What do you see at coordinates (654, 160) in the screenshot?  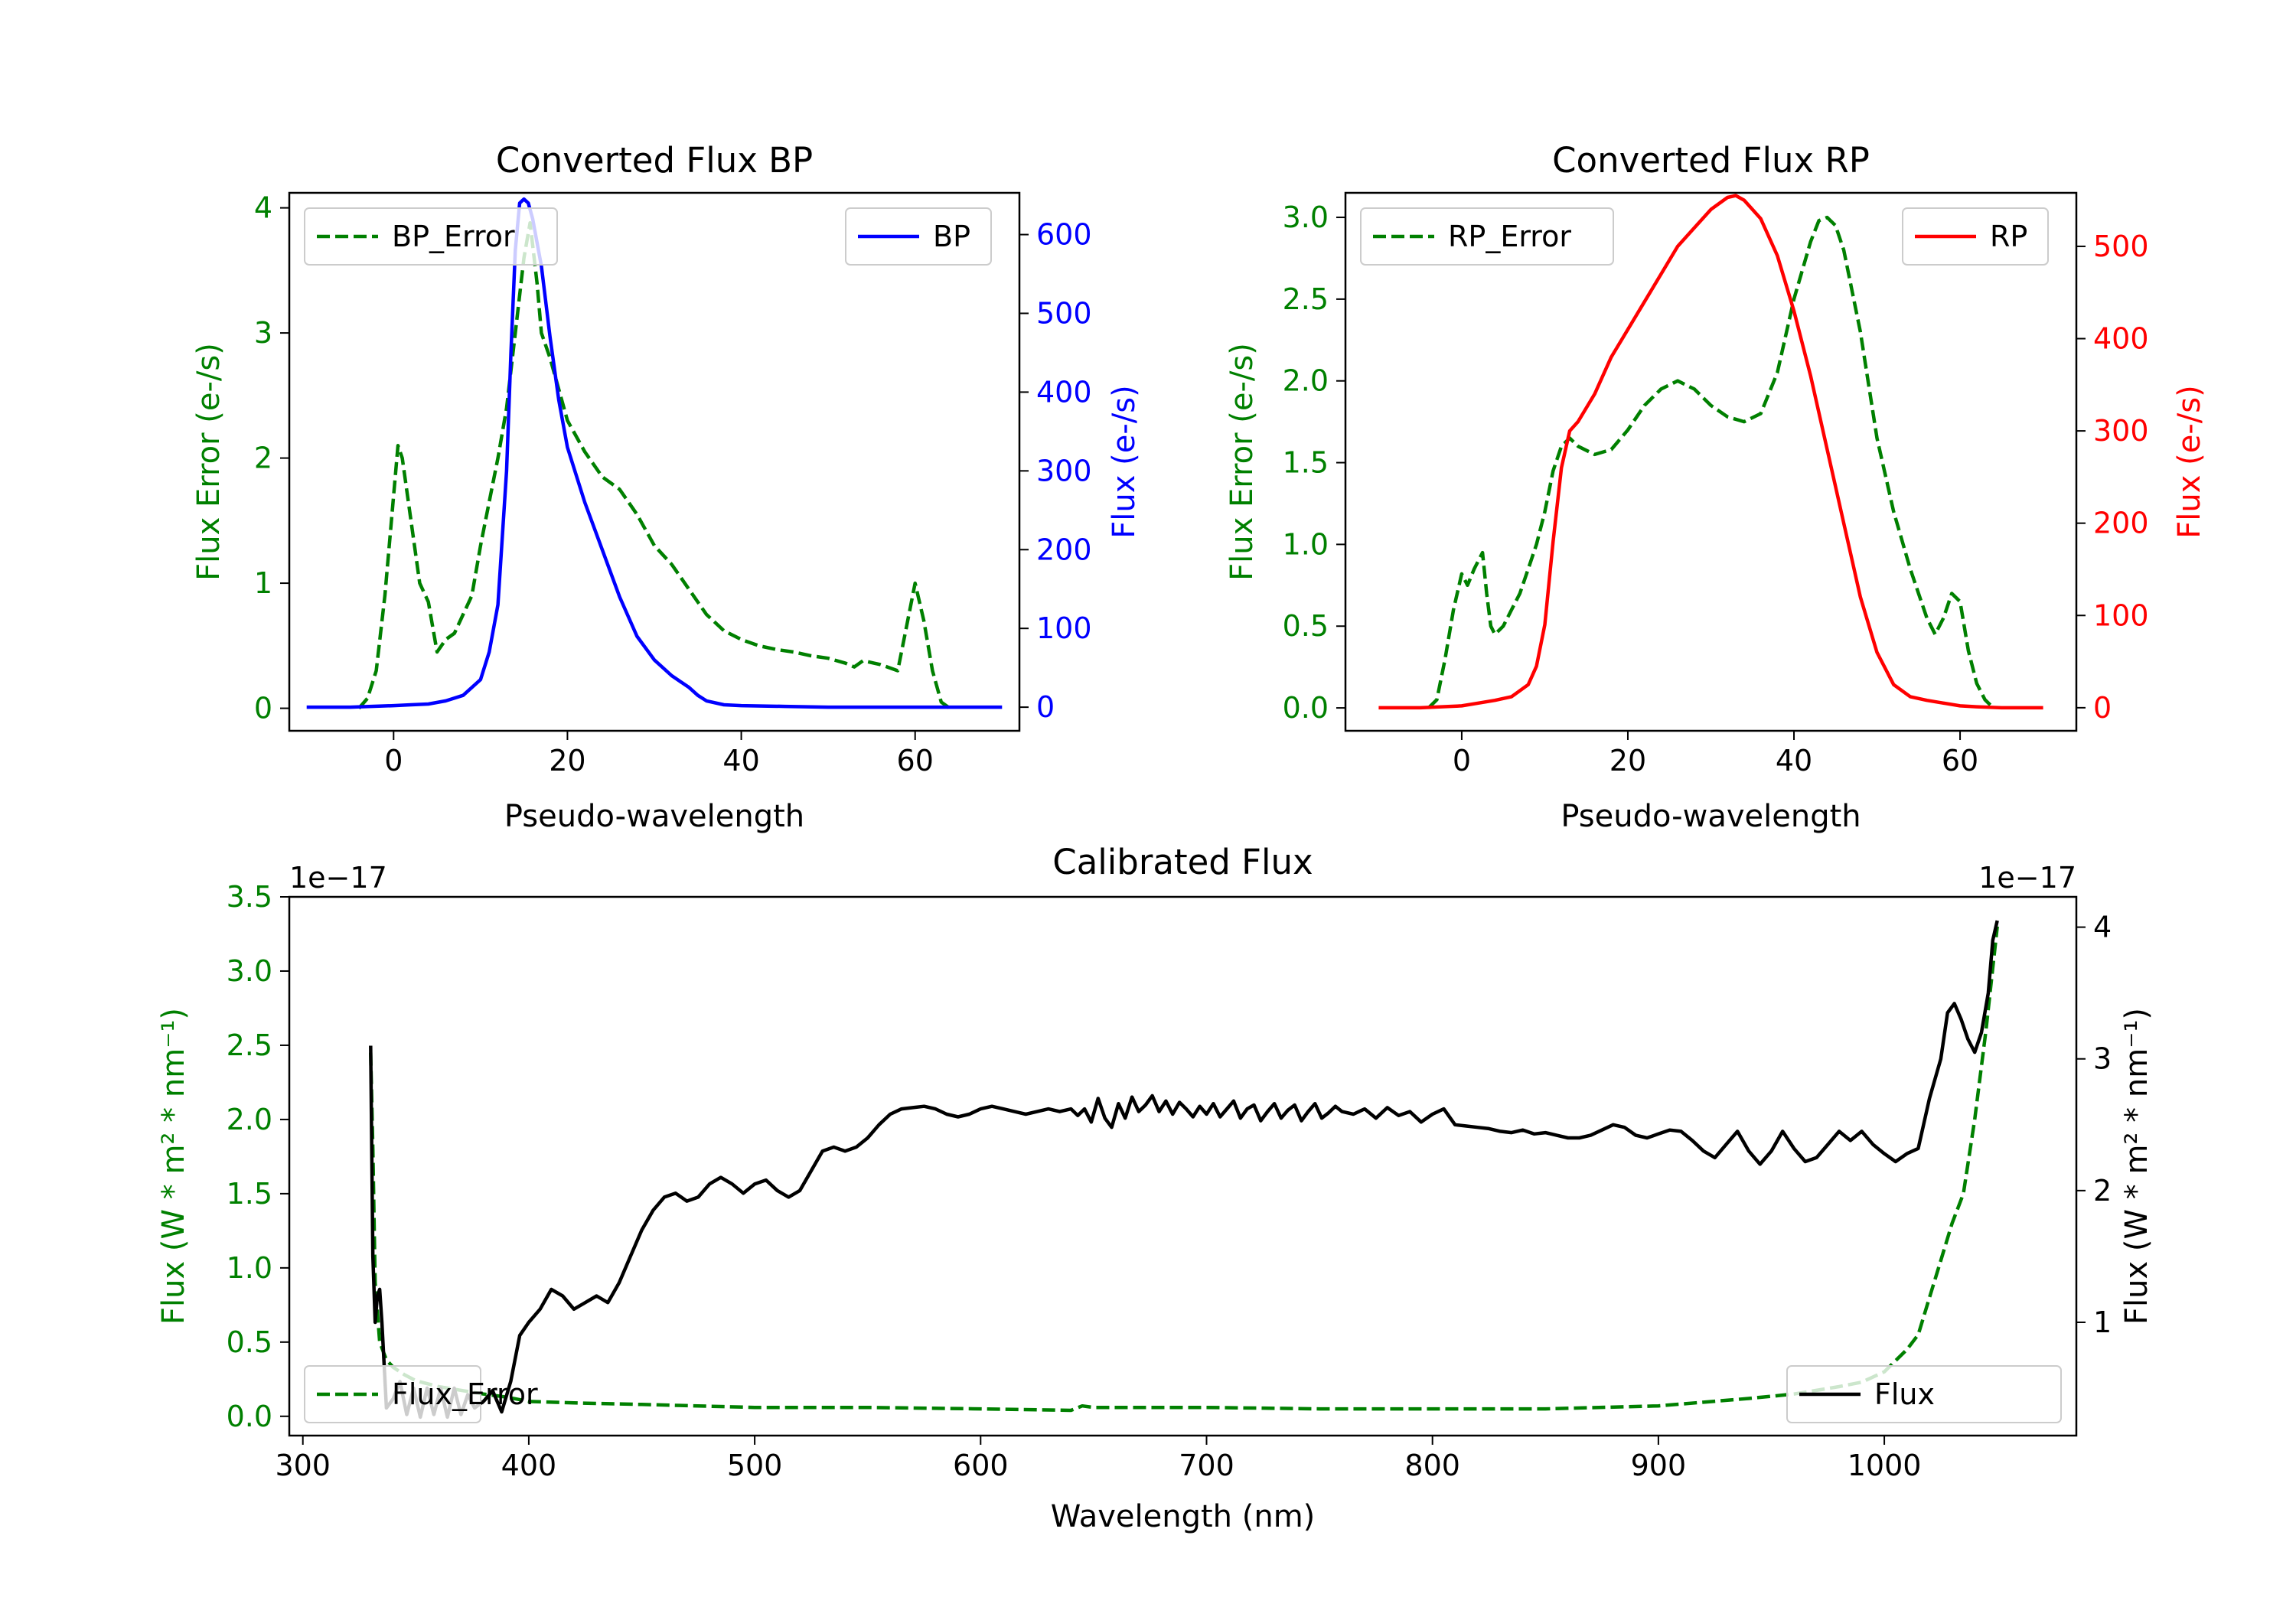 I see `chart-title: Converted Flux BP` at bounding box center [654, 160].